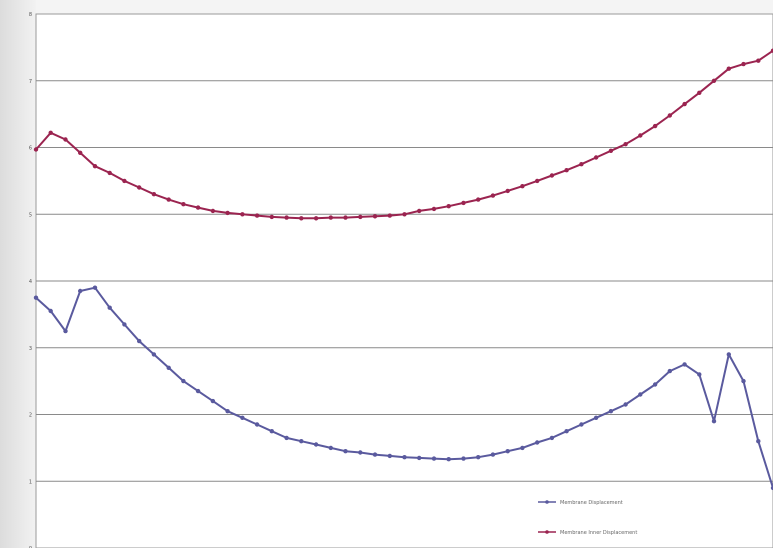 Image resolution: width=773 pixels, height=548 pixels. Describe the element at coordinates (598, 533) in the screenshot. I see `legend-label: Membrane Inner Displacement` at that location.